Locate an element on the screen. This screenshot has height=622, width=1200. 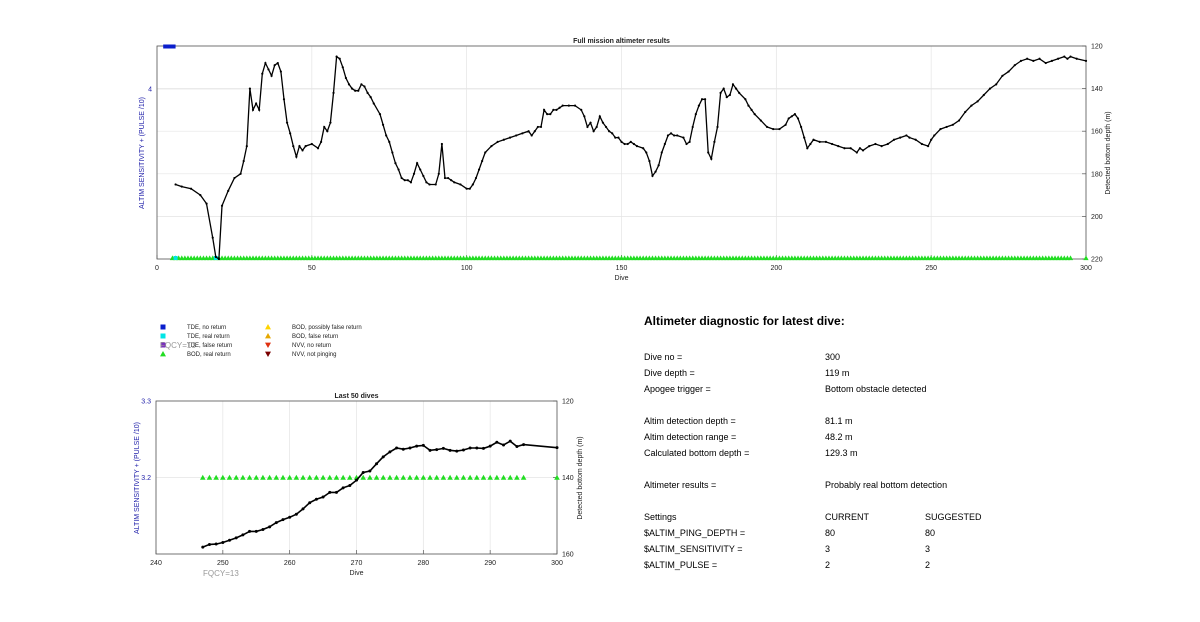
x-tick-label: 260 is located at coordinates (290, 563).